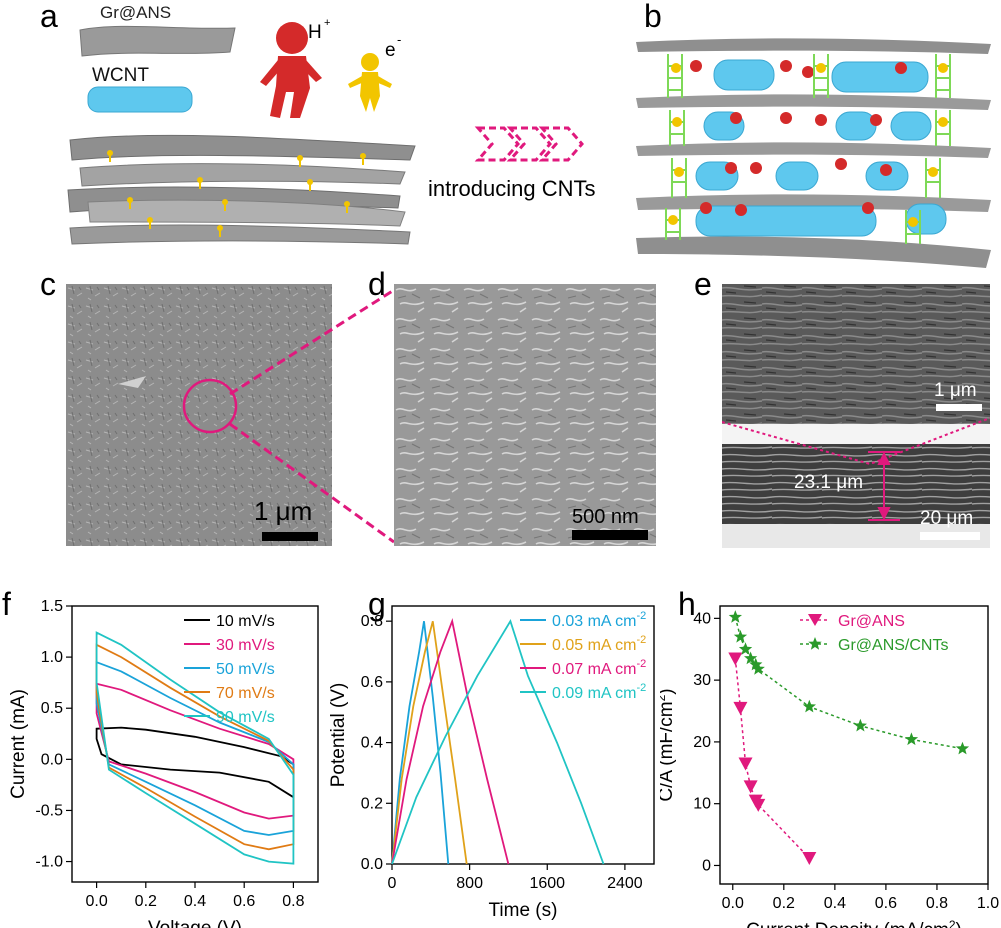 The image size is (1001, 928). Describe the element at coordinates (856, 416) in the screenshot. I see `sem-image-e` at that location.